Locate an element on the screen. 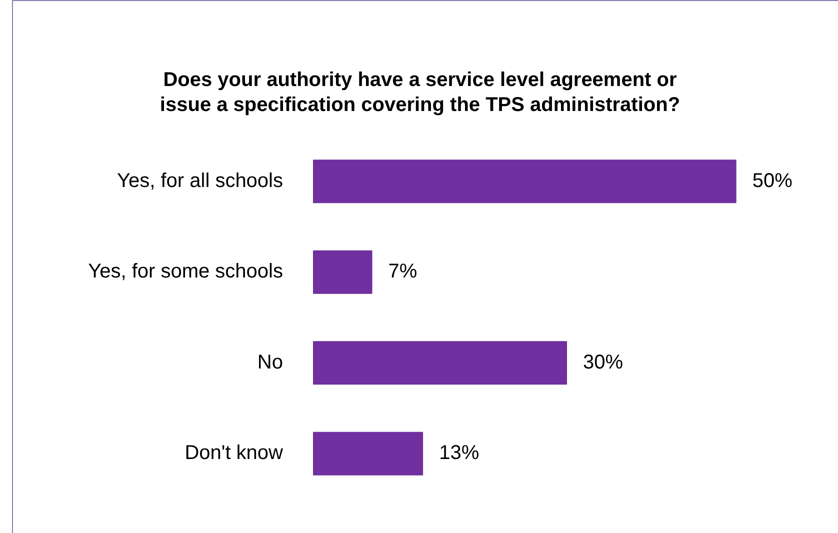 The image size is (838, 533). data-label: 30% is located at coordinates (603, 362).